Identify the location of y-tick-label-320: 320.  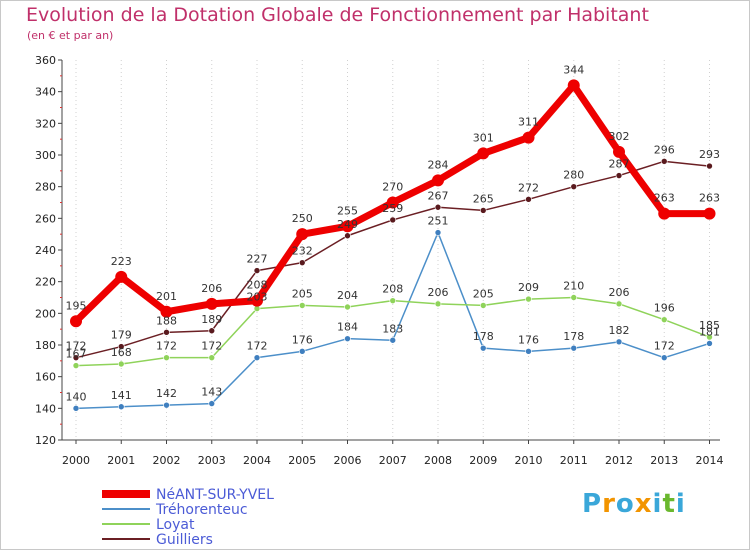
(45, 123).